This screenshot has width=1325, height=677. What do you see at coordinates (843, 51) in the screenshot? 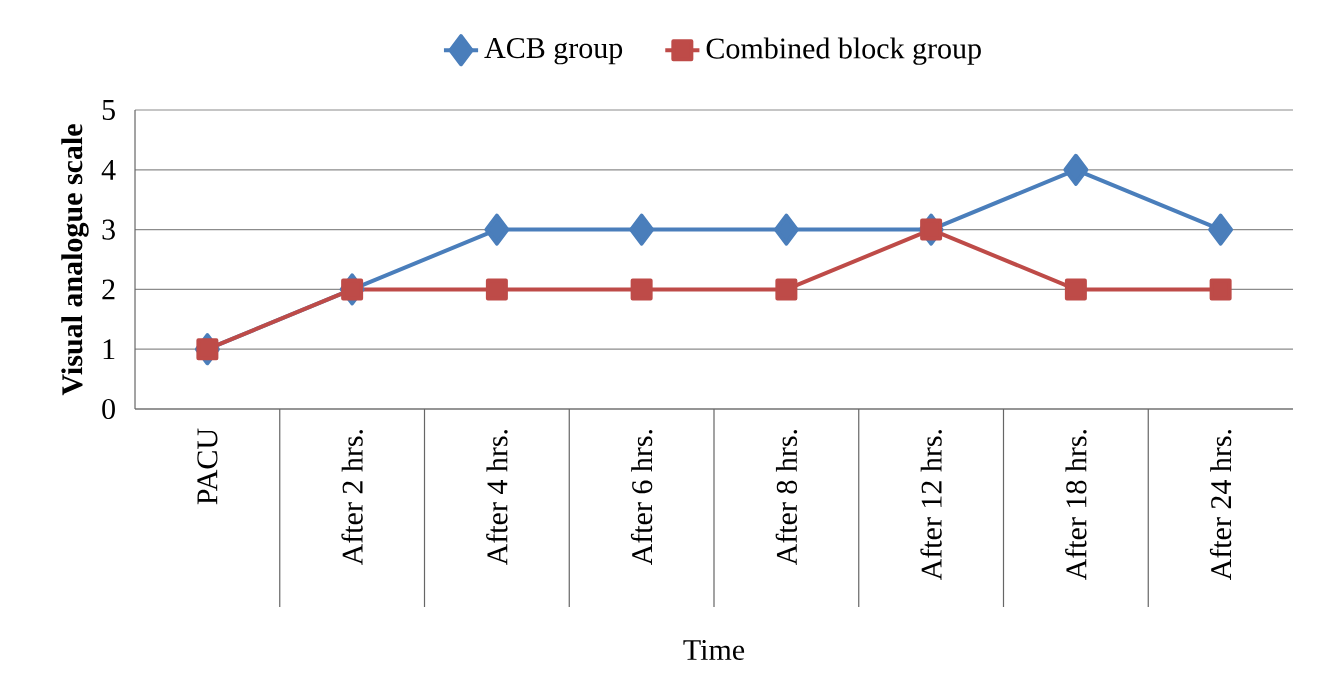
I see `legend-label: Combined block group` at bounding box center [843, 51].